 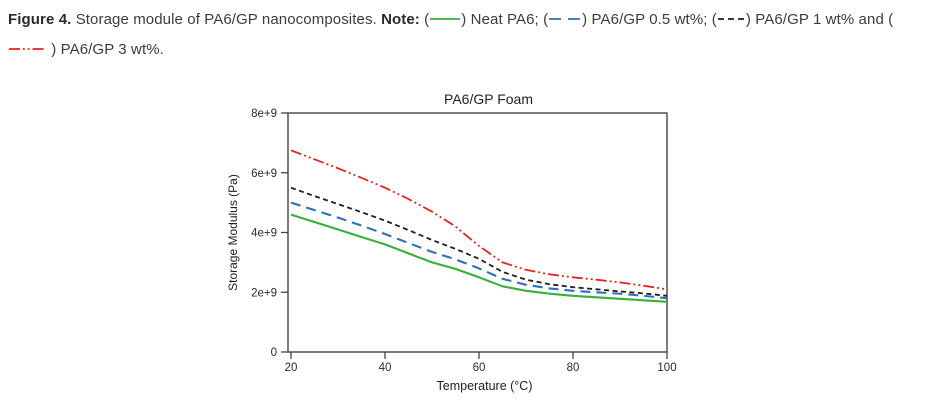 What do you see at coordinates (424, 19) in the screenshot?
I see `caption-text: (` at bounding box center [424, 19].